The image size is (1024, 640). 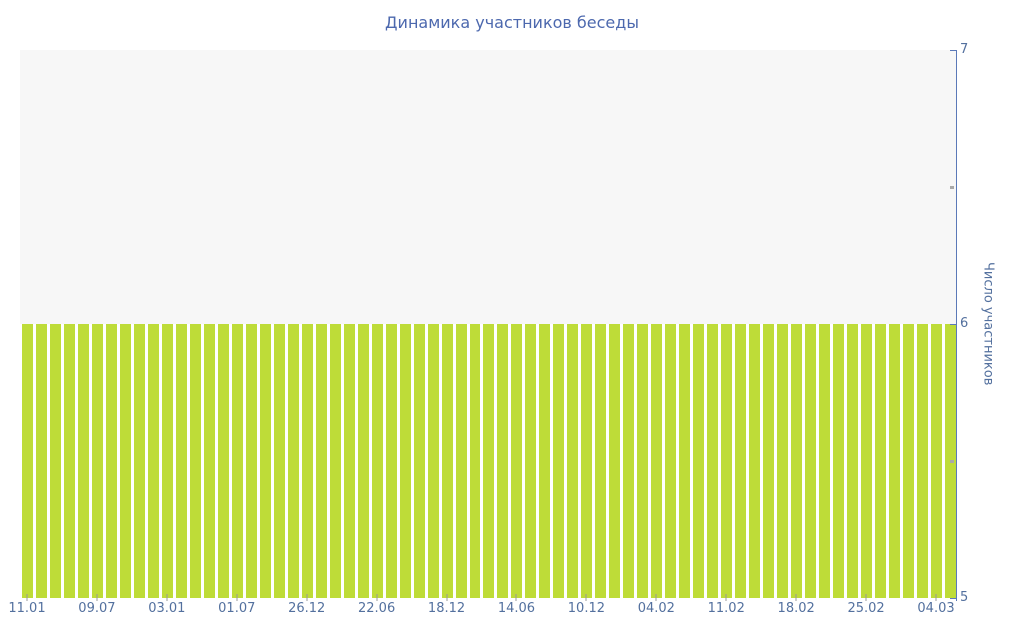 I want to click on x-tick-label: 14.06, so click(x=516, y=608).